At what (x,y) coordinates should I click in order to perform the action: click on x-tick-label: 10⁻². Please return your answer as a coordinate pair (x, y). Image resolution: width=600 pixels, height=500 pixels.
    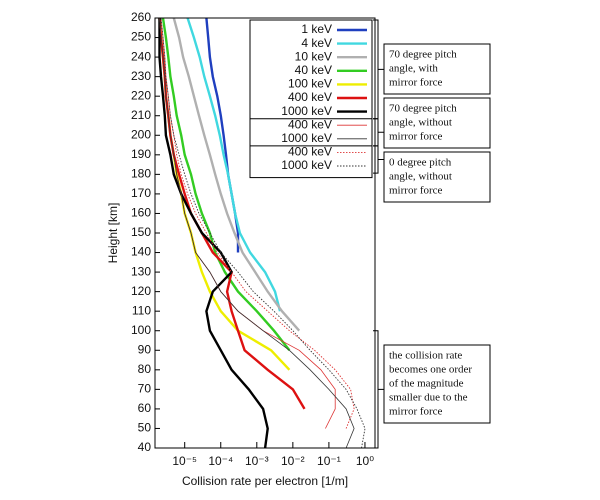
    Looking at the image, I should click on (293, 461).